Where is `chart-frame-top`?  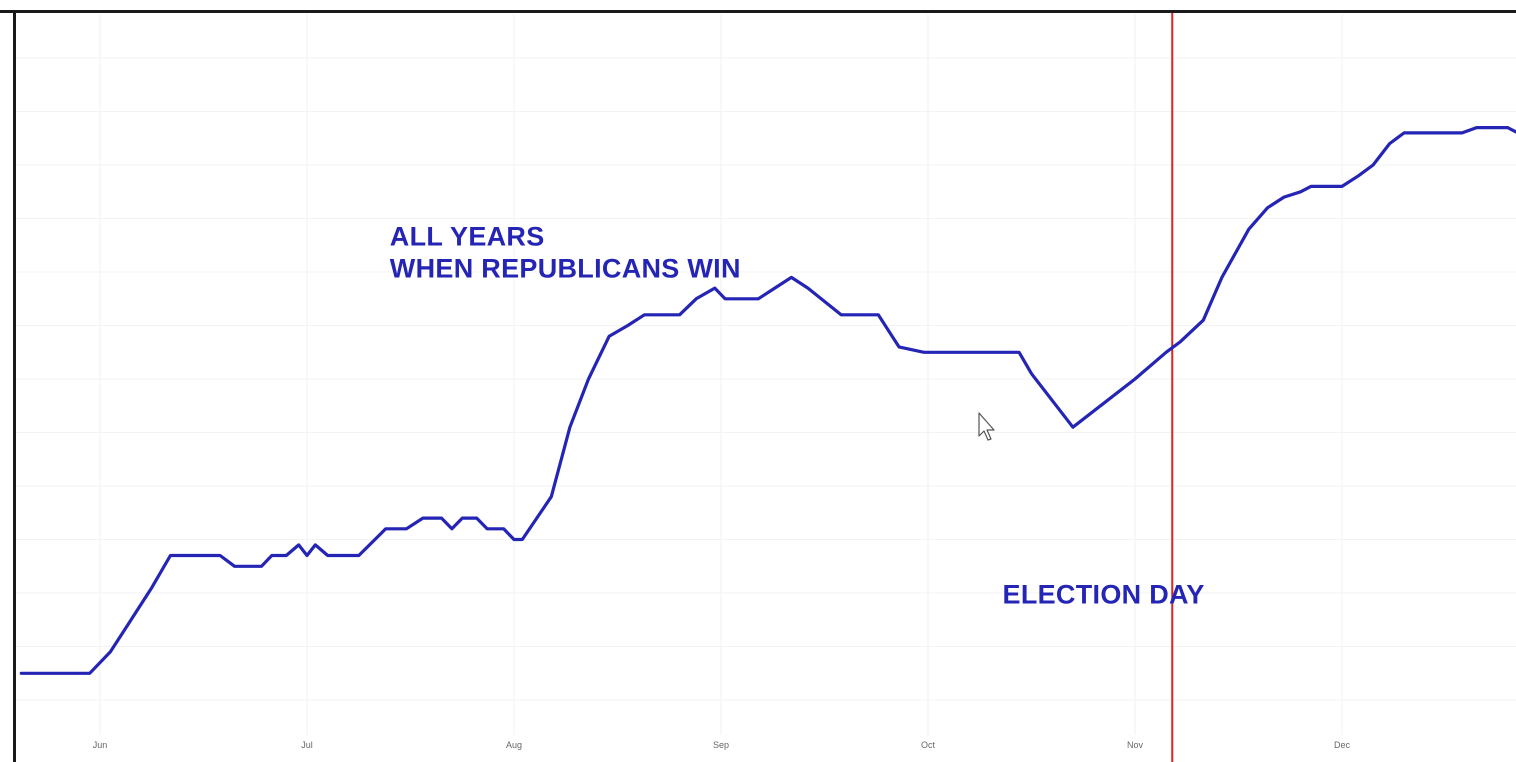
chart-frame-top is located at coordinates (758, 11).